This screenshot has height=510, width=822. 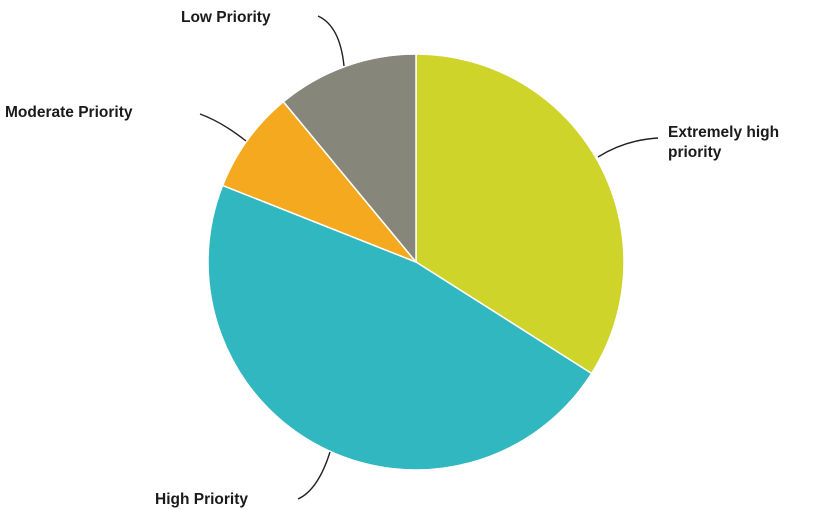 I want to click on pie-slice-moderate-priority, so click(x=319, y=181).